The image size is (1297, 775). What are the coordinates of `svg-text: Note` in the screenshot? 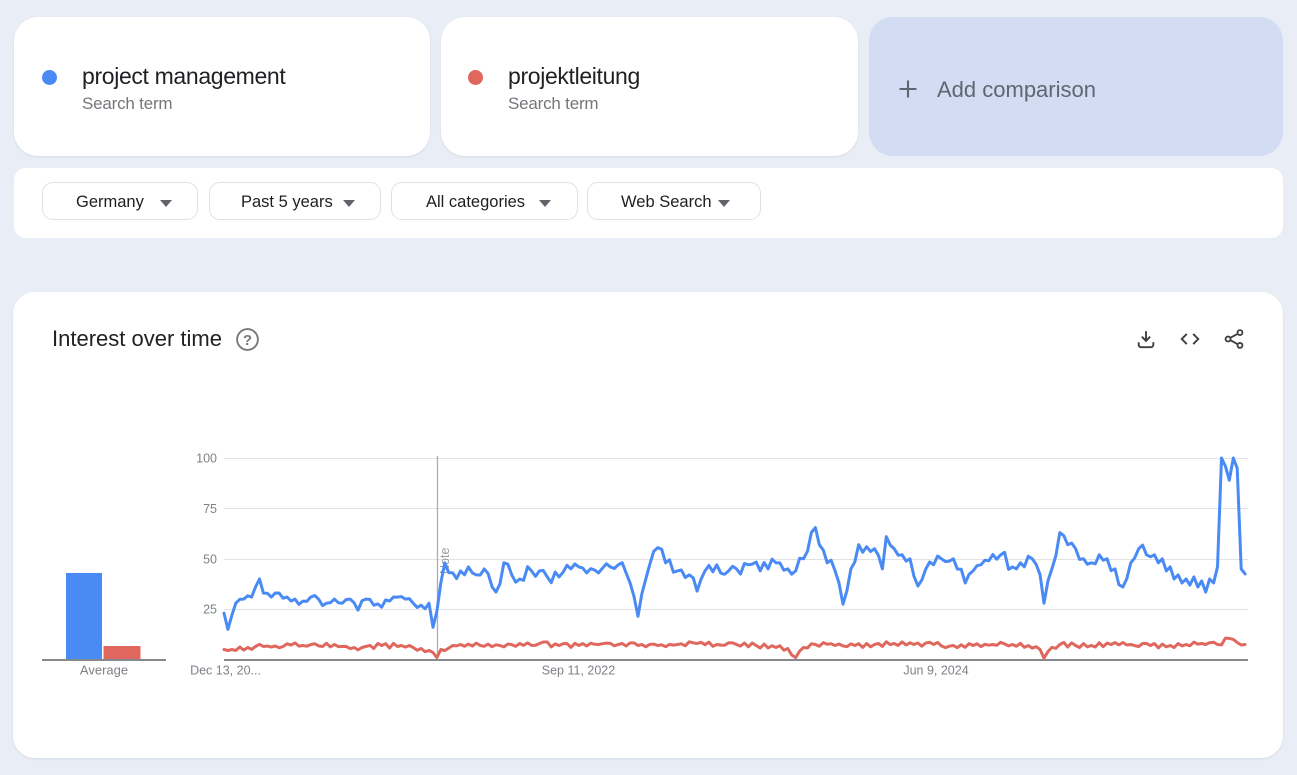 It's located at (445, 561).